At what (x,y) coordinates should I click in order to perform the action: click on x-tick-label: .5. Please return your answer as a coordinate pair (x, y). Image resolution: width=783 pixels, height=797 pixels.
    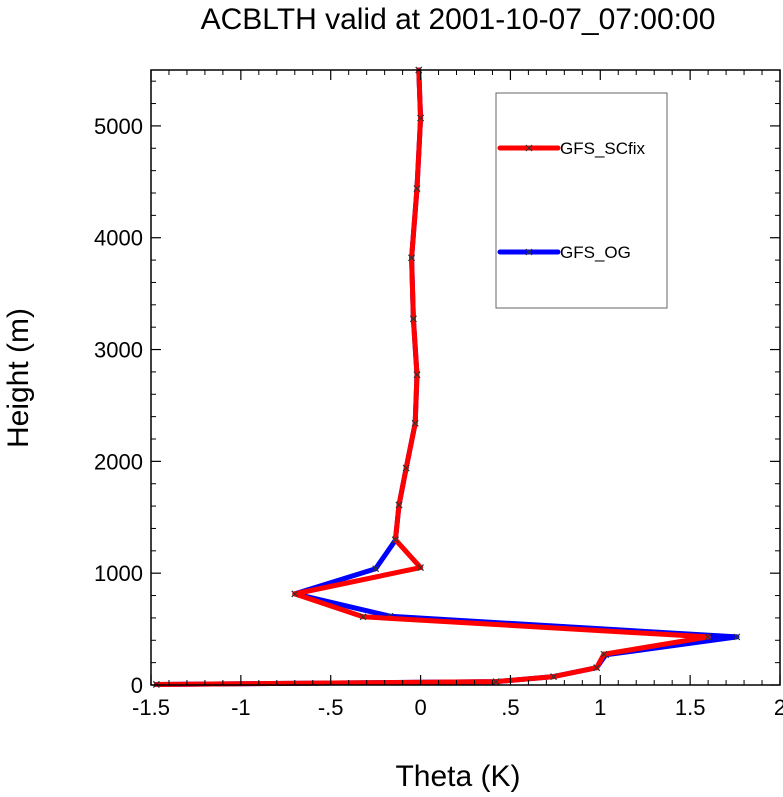
    Looking at the image, I should click on (510, 707).